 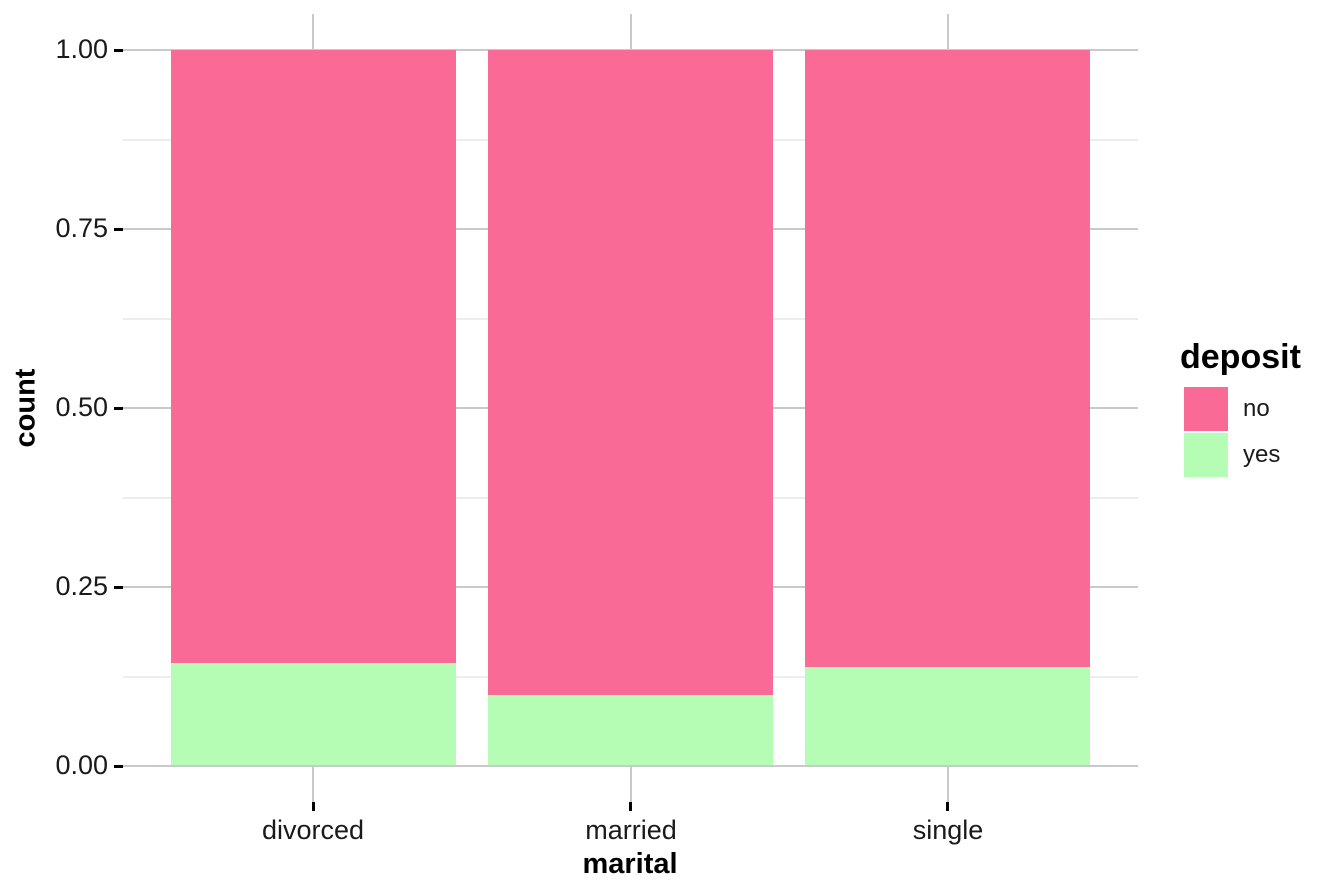 I want to click on y-tick-label: 0.75, so click(x=81, y=227).